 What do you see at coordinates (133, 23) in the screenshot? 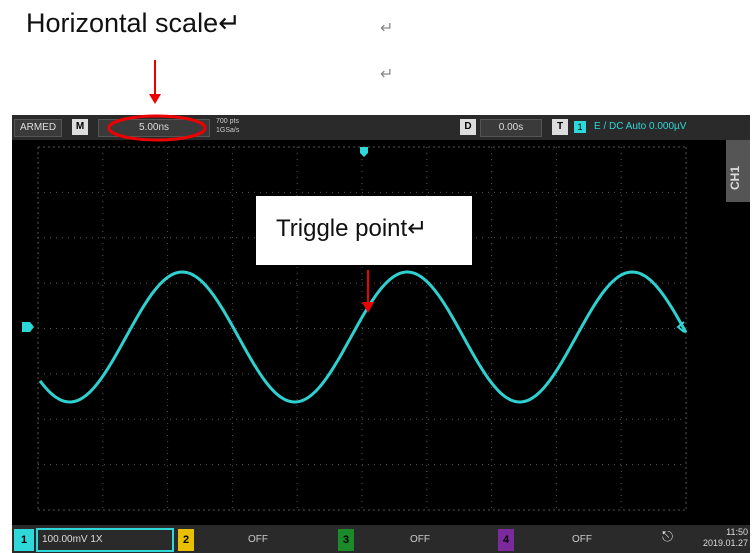
I see `annotation-label: Horizontal scale↵` at bounding box center [133, 23].